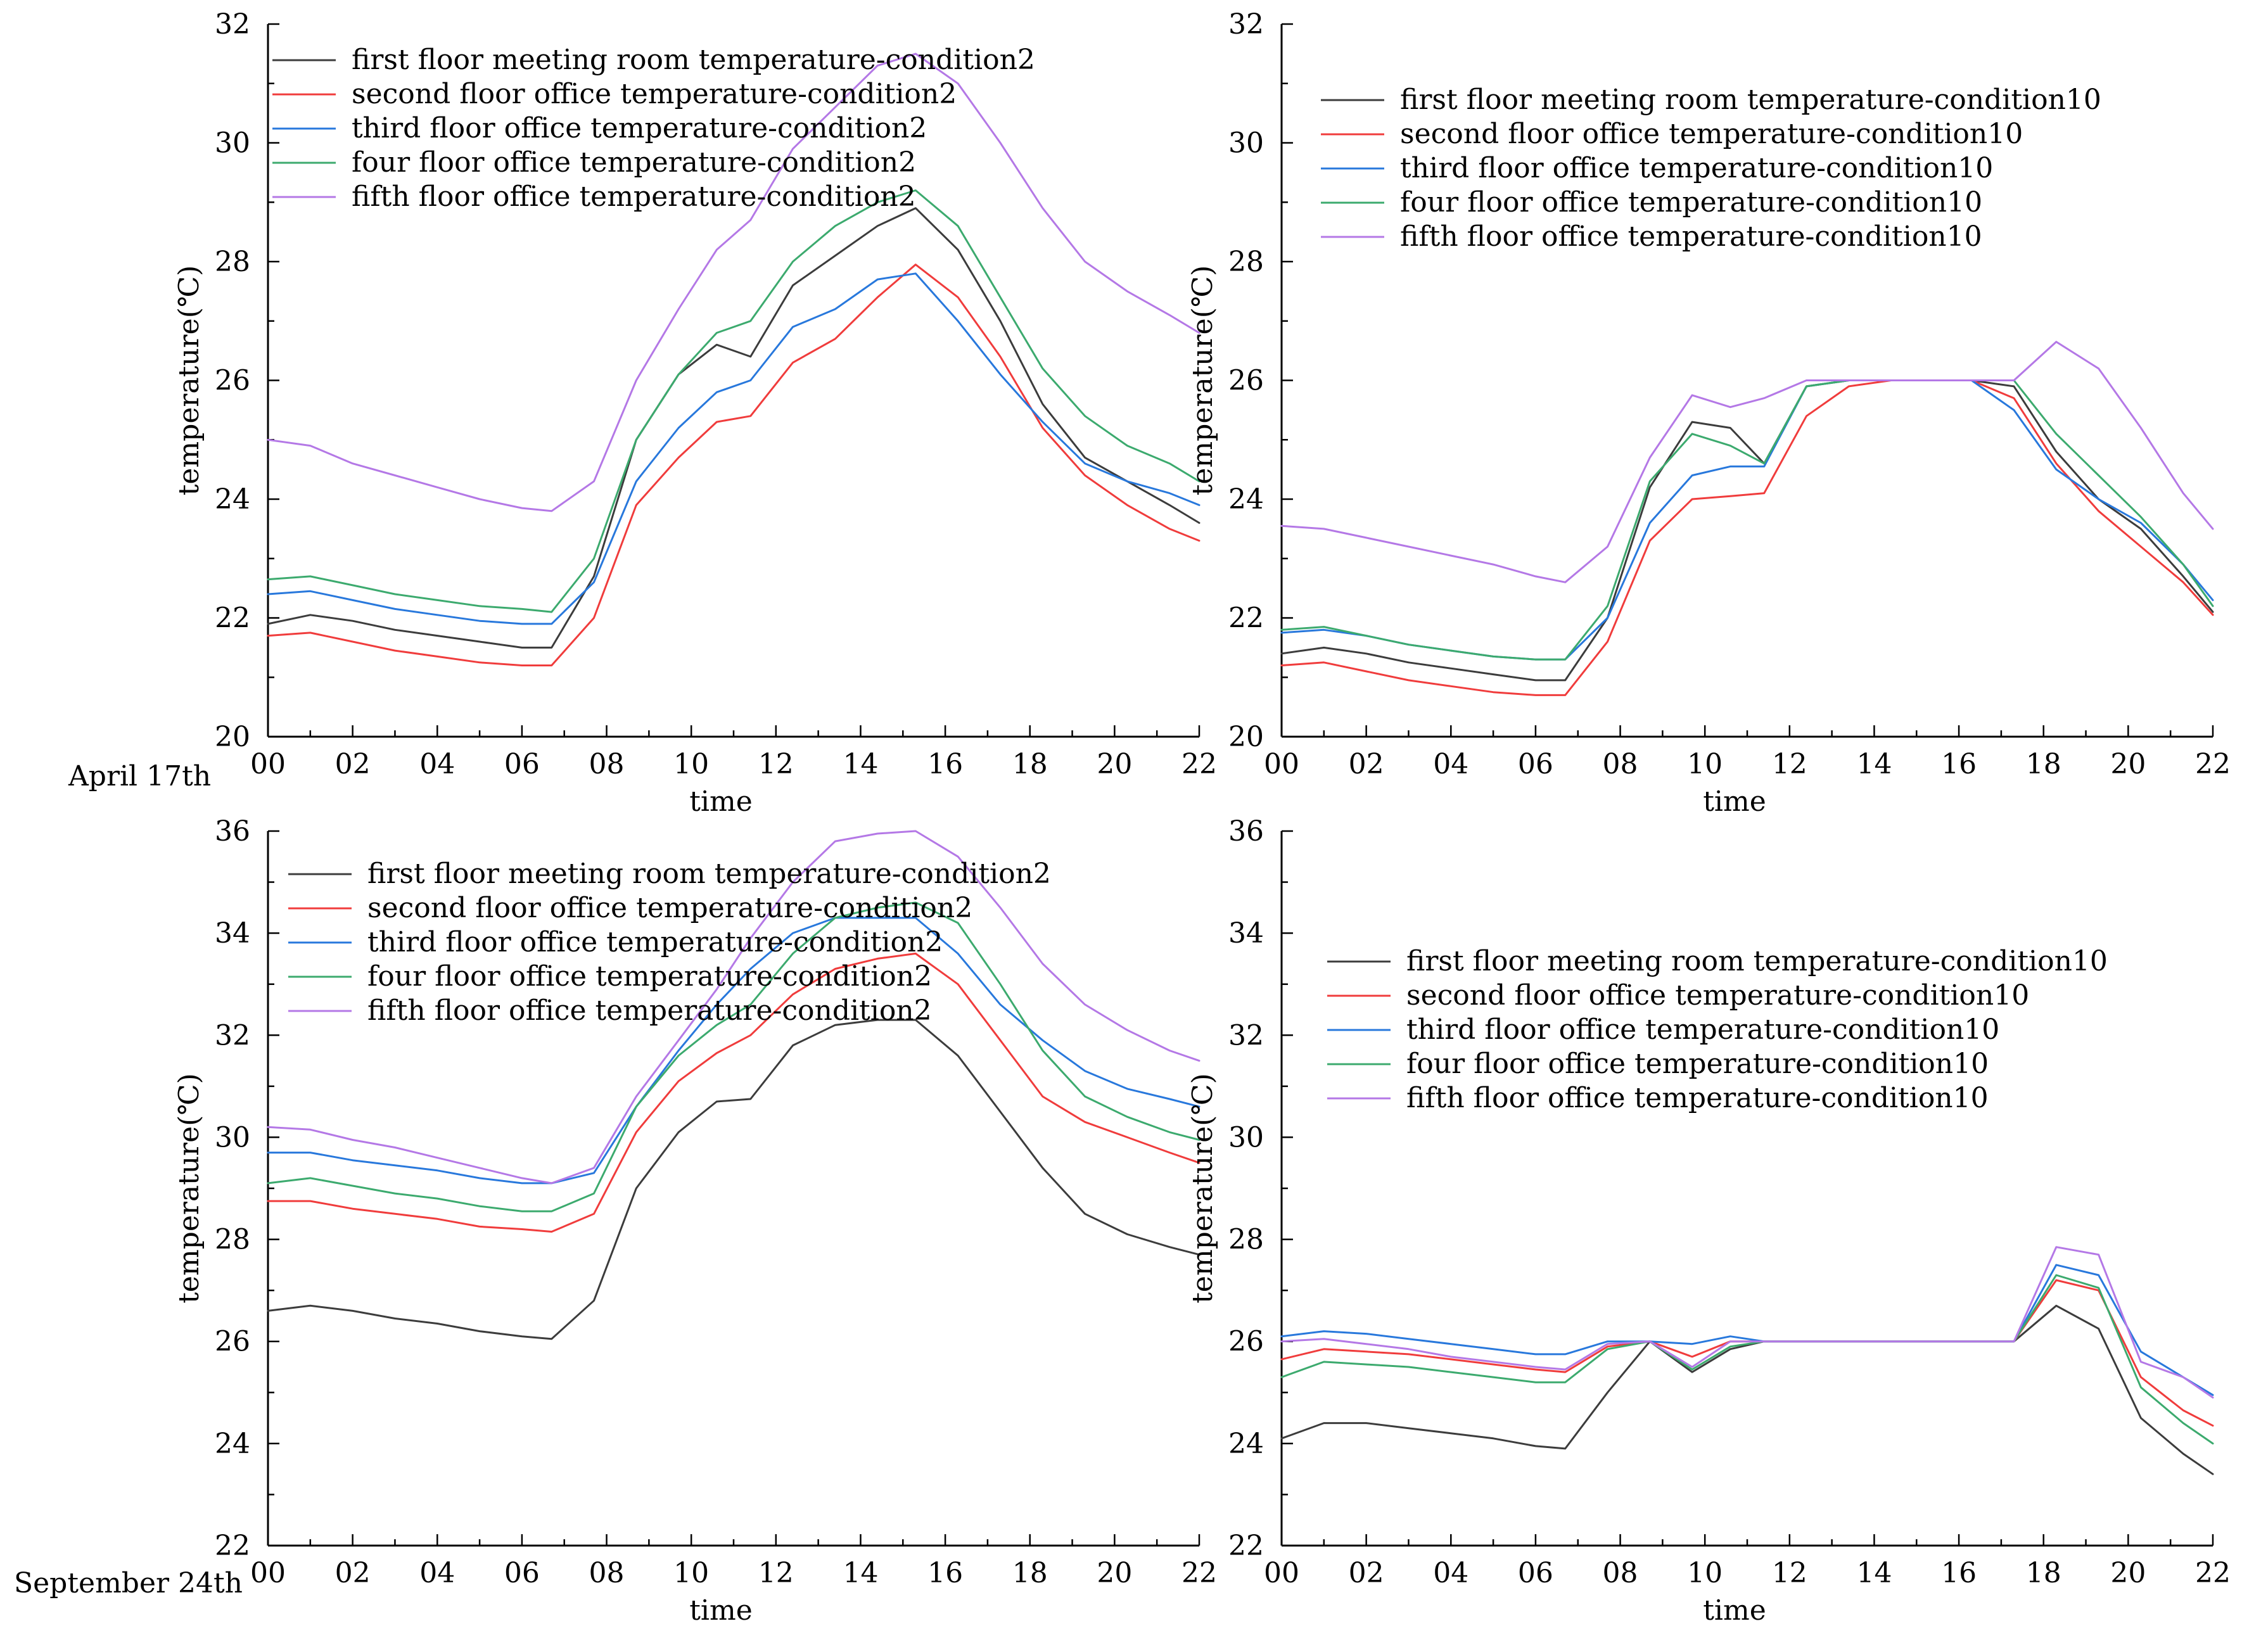  What do you see at coordinates (139, 776) in the screenshot?
I see `row-label-april: April 17th` at bounding box center [139, 776].